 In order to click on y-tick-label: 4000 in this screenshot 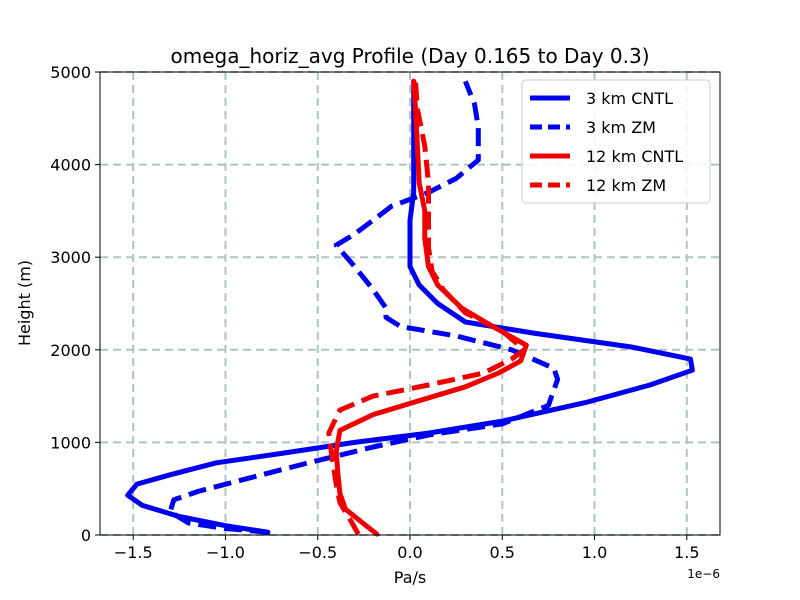, I will do `click(70, 165)`.